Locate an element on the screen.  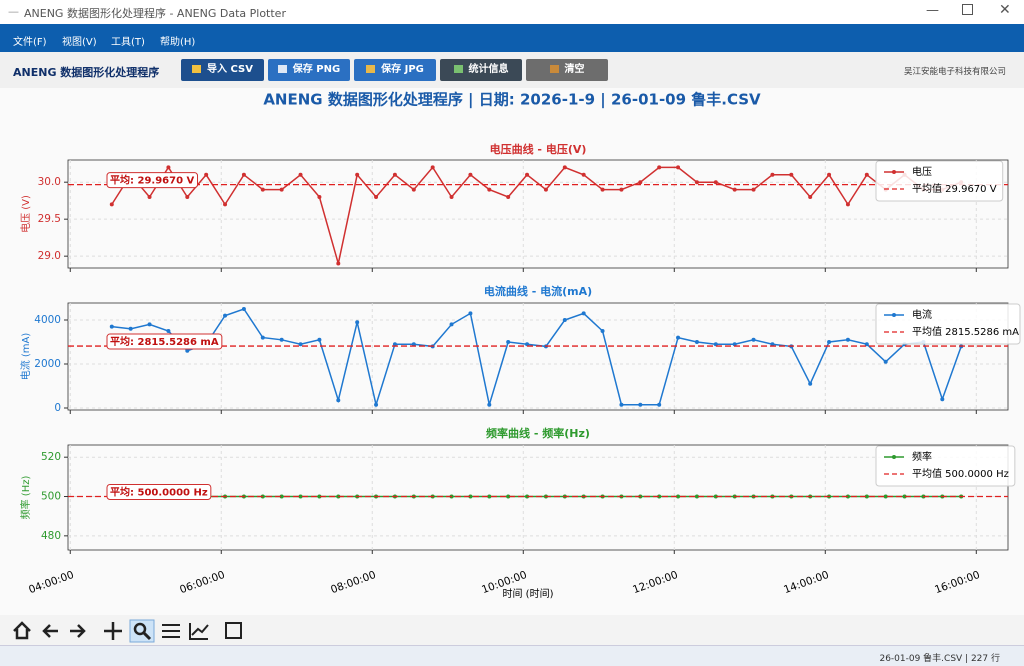
data-line is located at coordinates (536, 358).